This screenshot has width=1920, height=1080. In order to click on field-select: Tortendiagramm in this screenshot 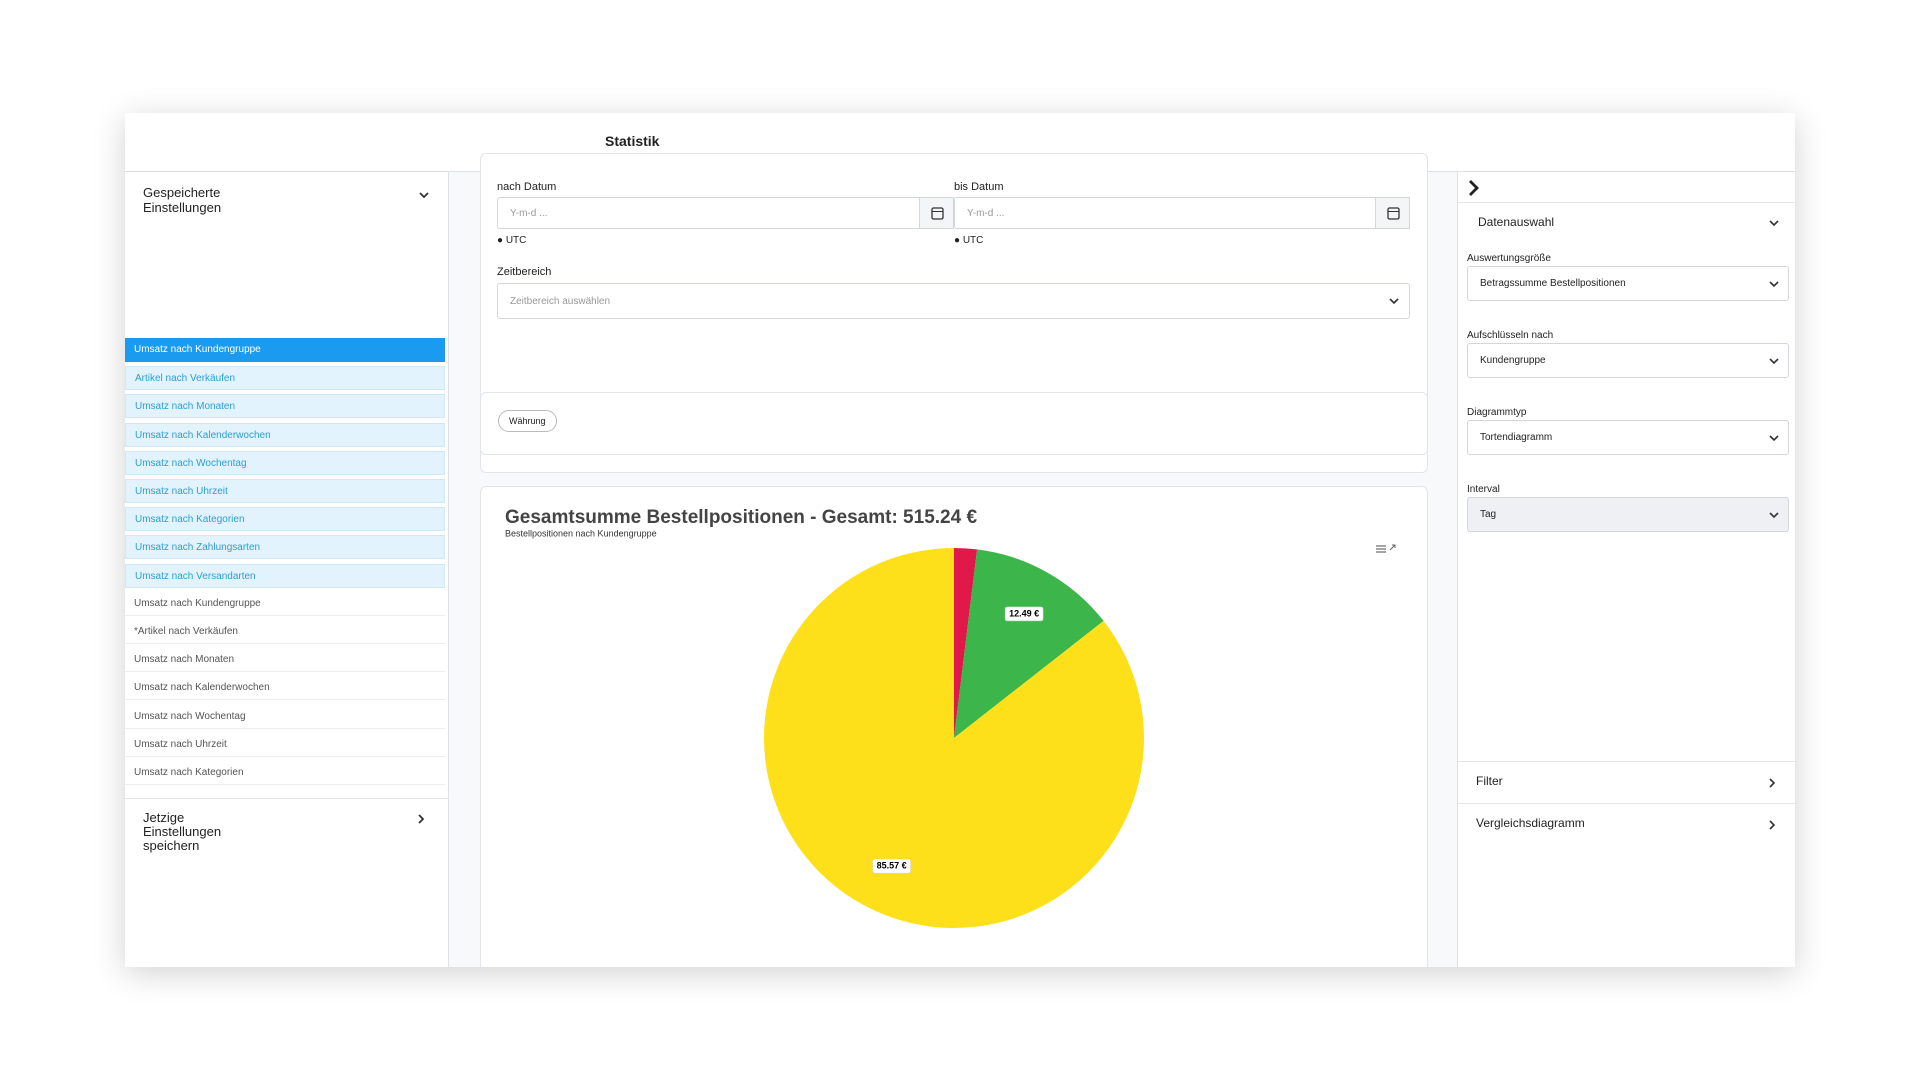, I will do `click(1628, 437)`.